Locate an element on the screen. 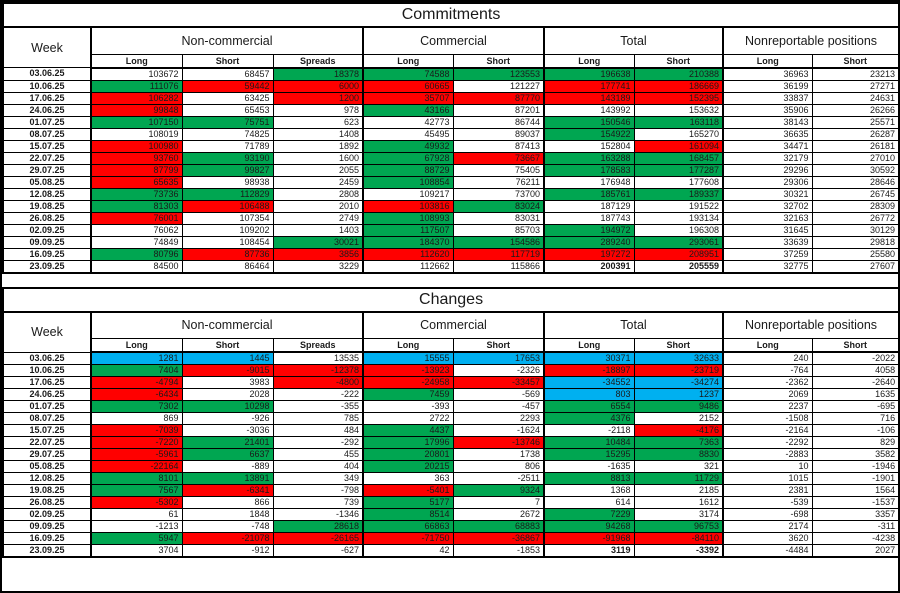 Image resolution: width=900 pixels, height=593 pixels. value-cell: 3704 is located at coordinates (136, 551).